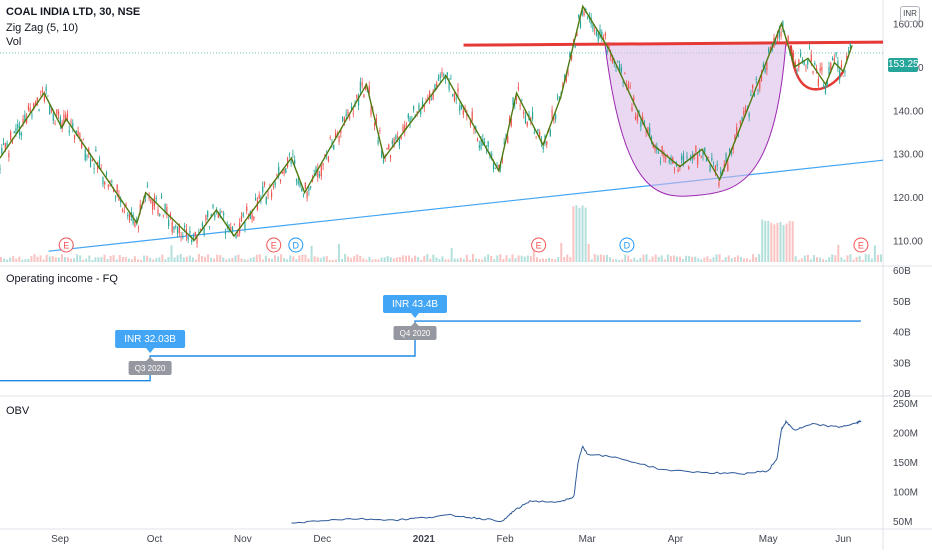 The width and height of the screenshot is (932, 555). Describe the element at coordinates (908, 111) in the screenshot. I see `price-axis-tick-label: 140.00` at that location.